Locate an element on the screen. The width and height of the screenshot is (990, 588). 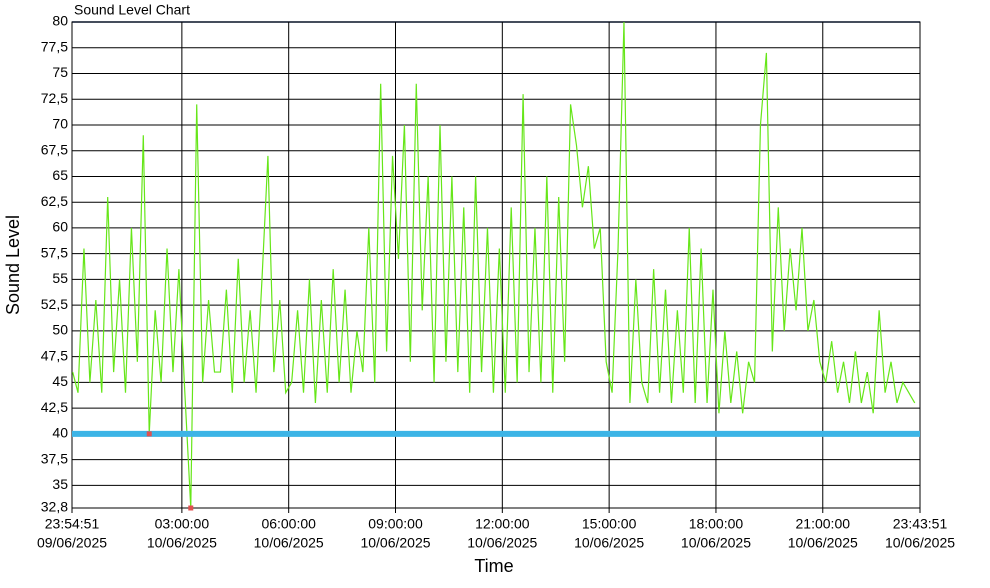
y-tick-label: 40 is located at coordinates (60, 433).